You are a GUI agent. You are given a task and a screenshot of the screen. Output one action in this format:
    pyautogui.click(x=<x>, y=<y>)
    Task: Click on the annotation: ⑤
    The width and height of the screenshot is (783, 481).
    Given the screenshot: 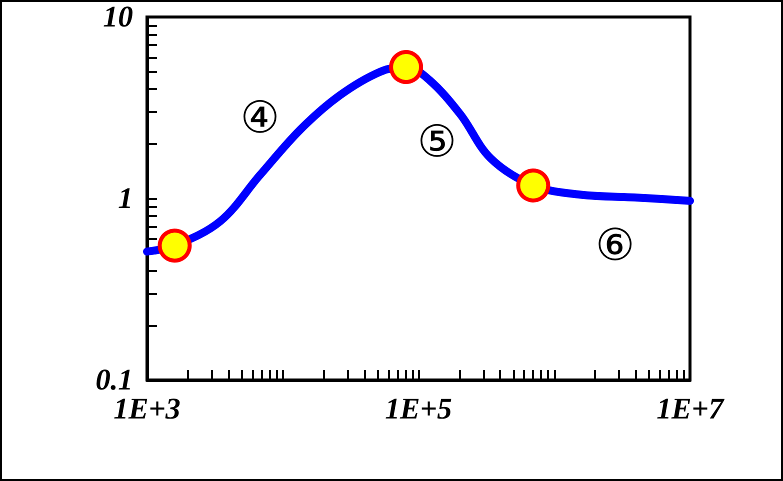 What is the action you would take?
    pyautogui.click(x=437, y=142)
    